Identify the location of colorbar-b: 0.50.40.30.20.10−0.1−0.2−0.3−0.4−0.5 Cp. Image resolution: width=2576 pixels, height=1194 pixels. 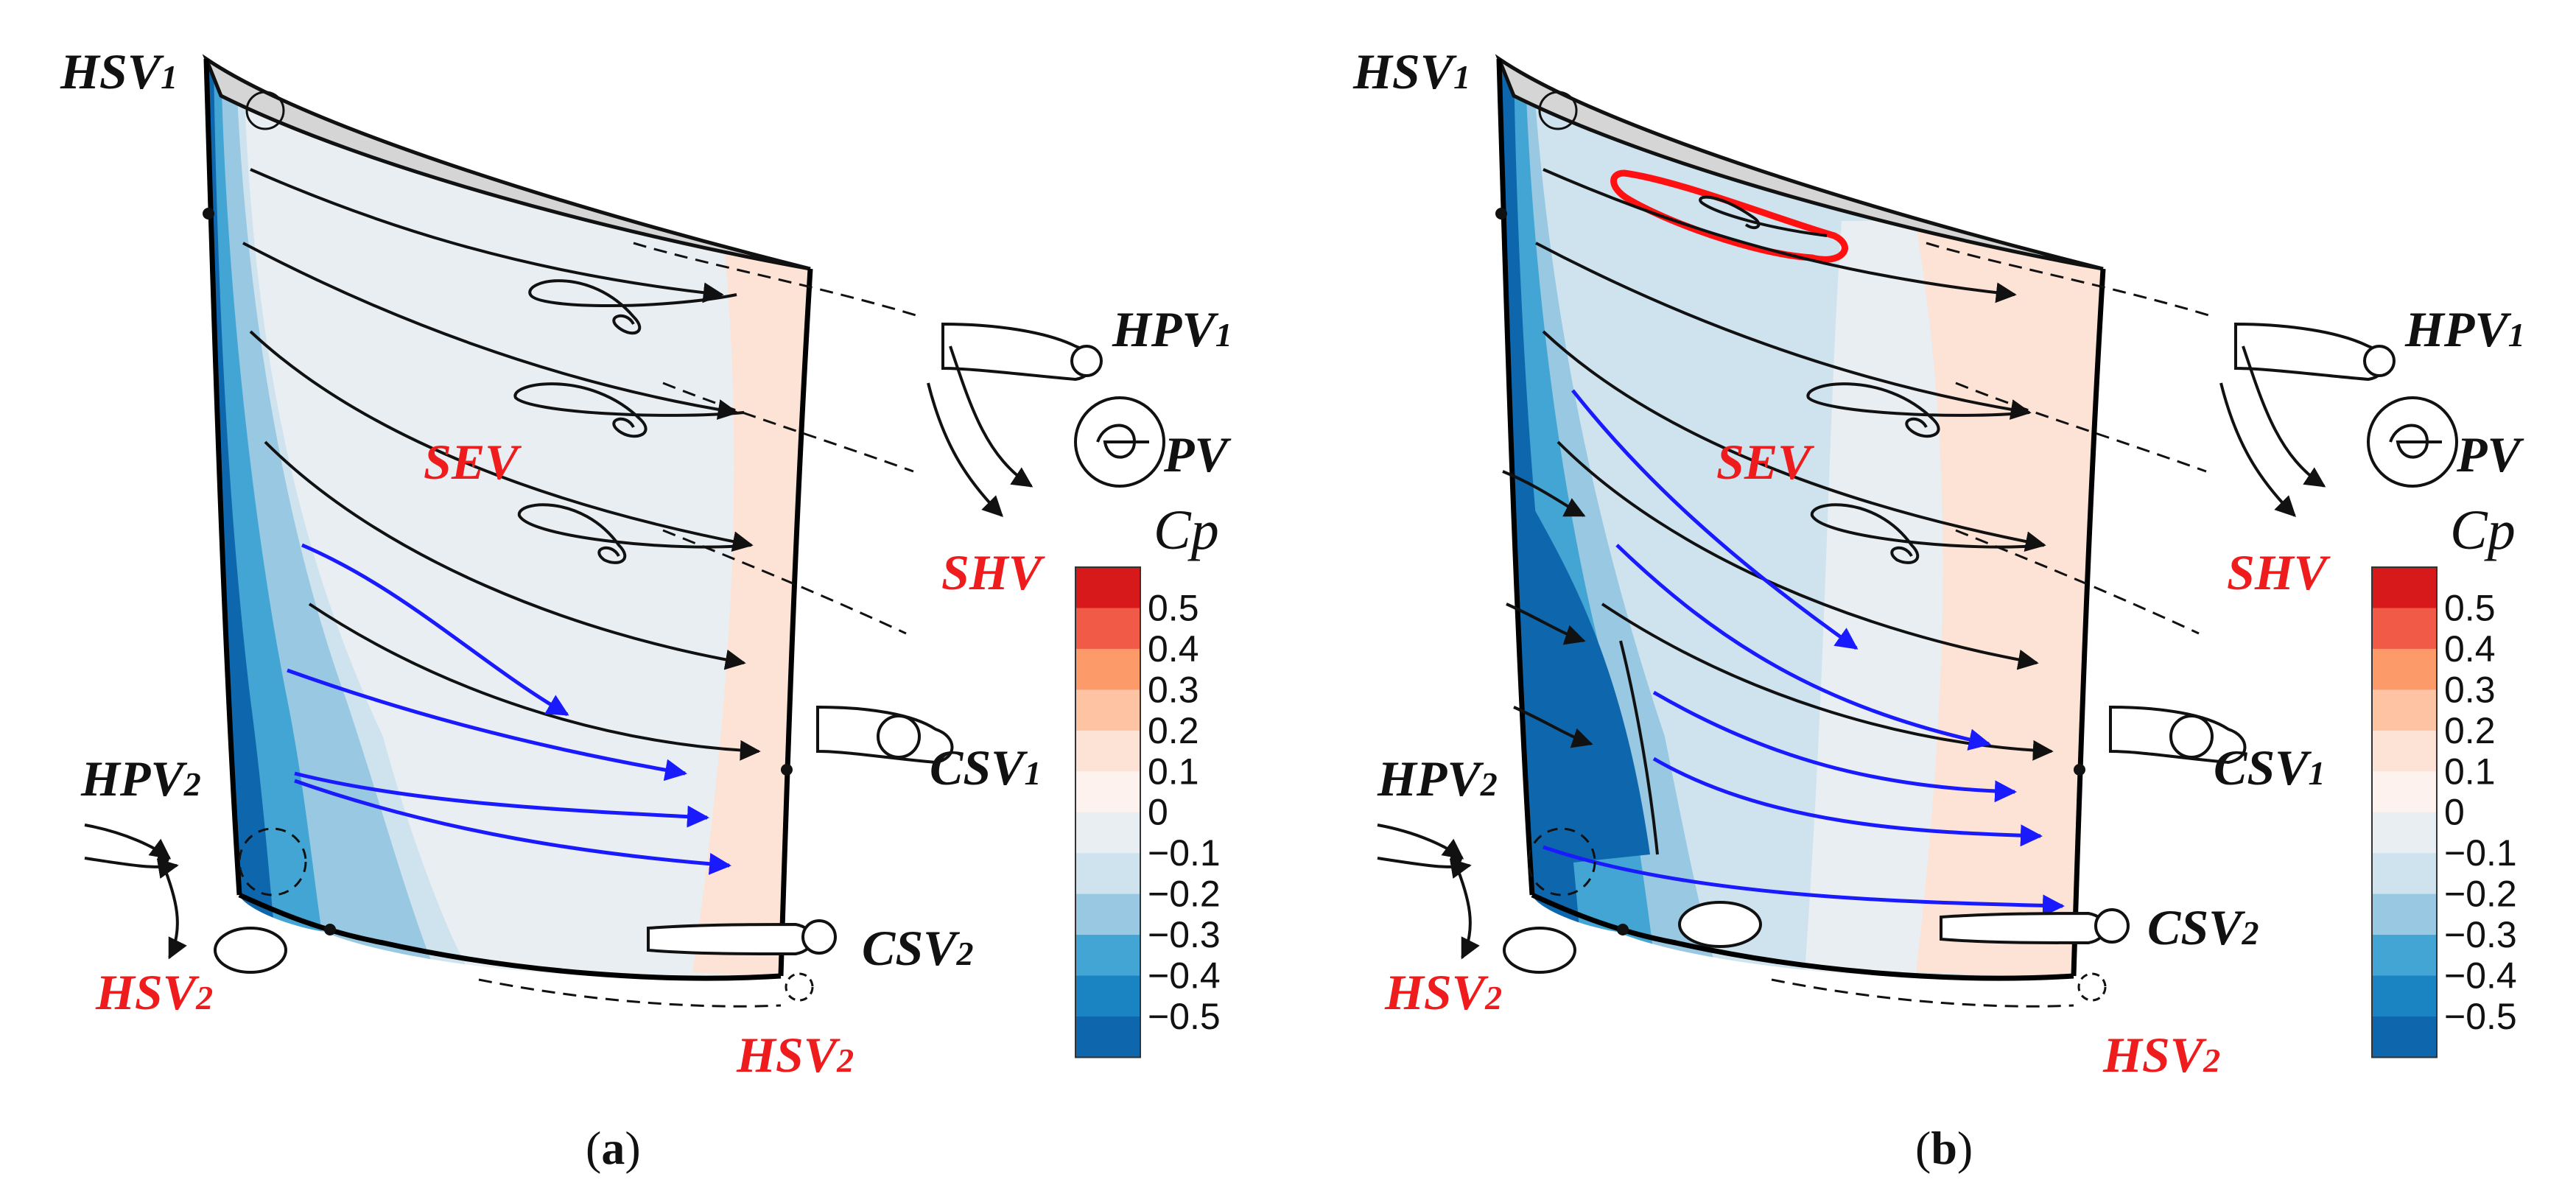
(2444, 778).